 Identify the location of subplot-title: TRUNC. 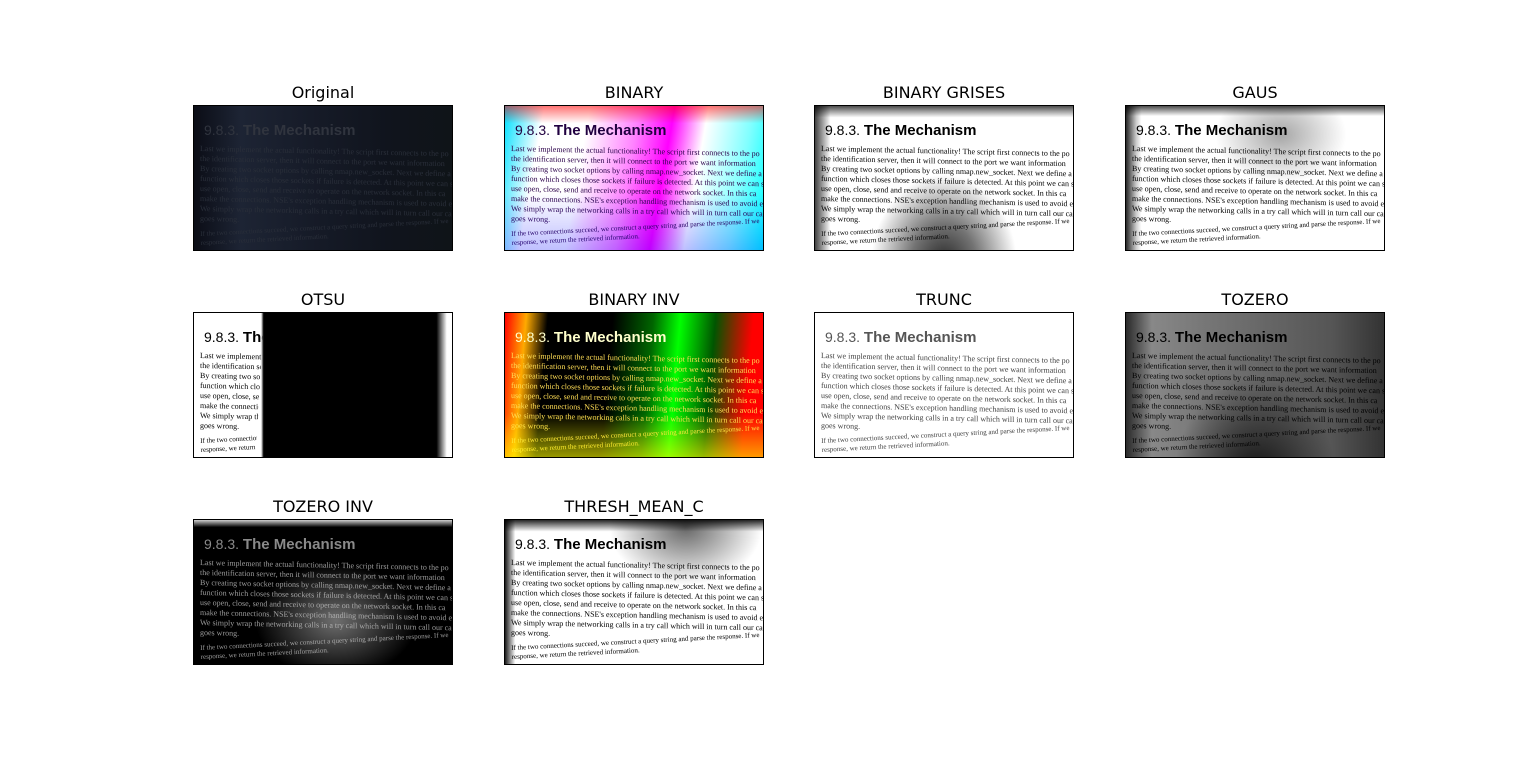
(944, 299).